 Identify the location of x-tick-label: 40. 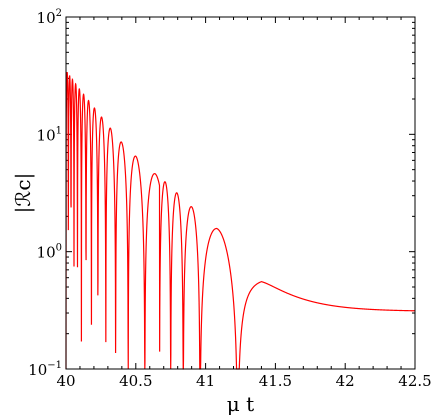
(65, 381).